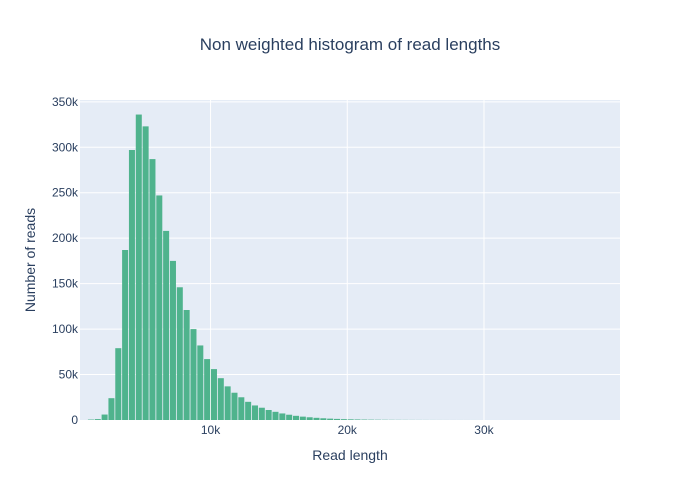 The height and width of the screenshot is (500, 700). Describe the element at coordinates (65, 193) in the screenshot. I see `y-tick-label: 250k` at that location.